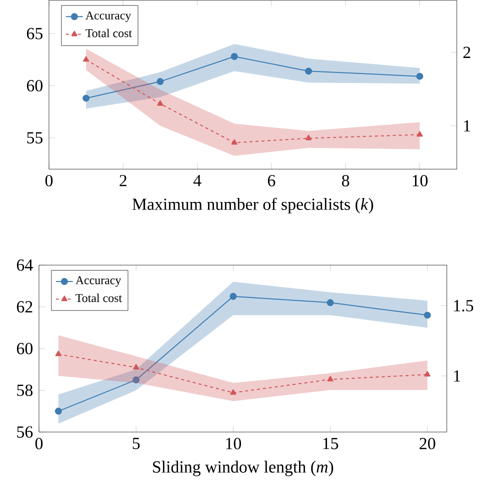 This screenshot has height=500, width=492. What do you see at coordinates (346, 180) in the screenshot?
I see `x-tick-label: 8` at bounding box center [346, 180].